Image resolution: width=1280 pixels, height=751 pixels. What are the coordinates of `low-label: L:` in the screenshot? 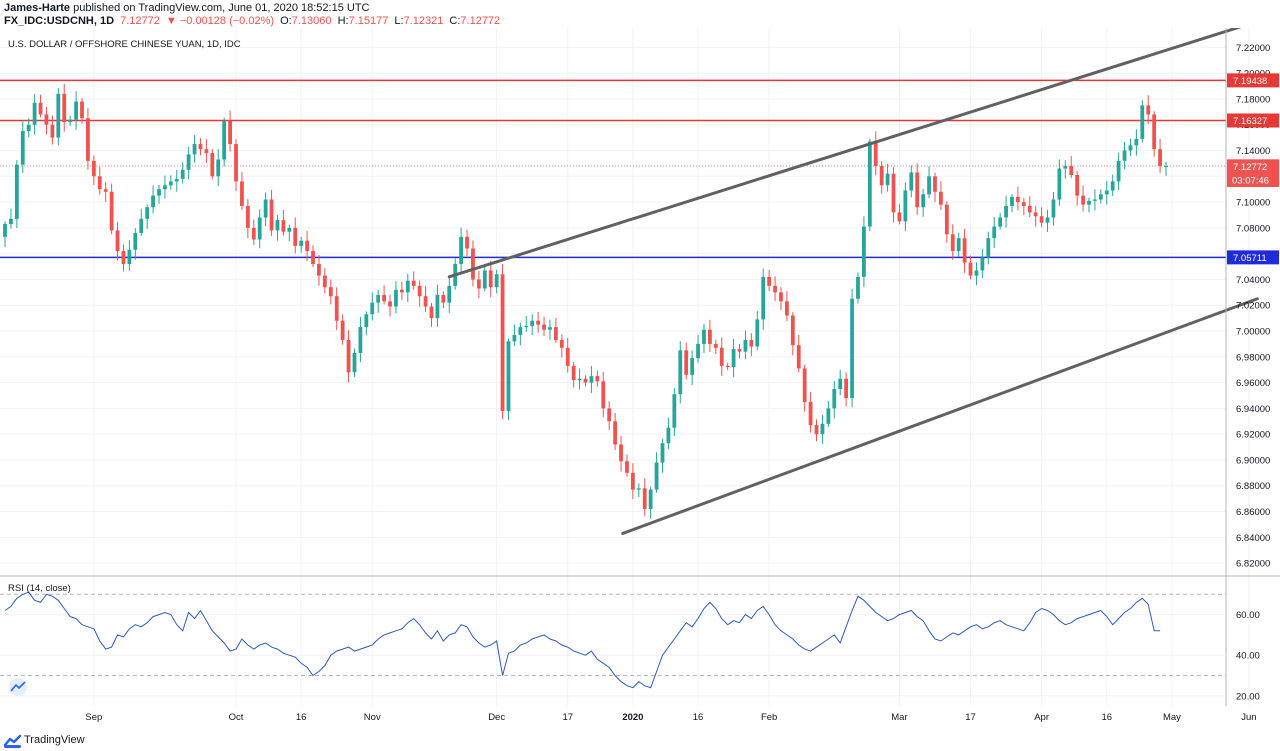 It's located at (399, 21).